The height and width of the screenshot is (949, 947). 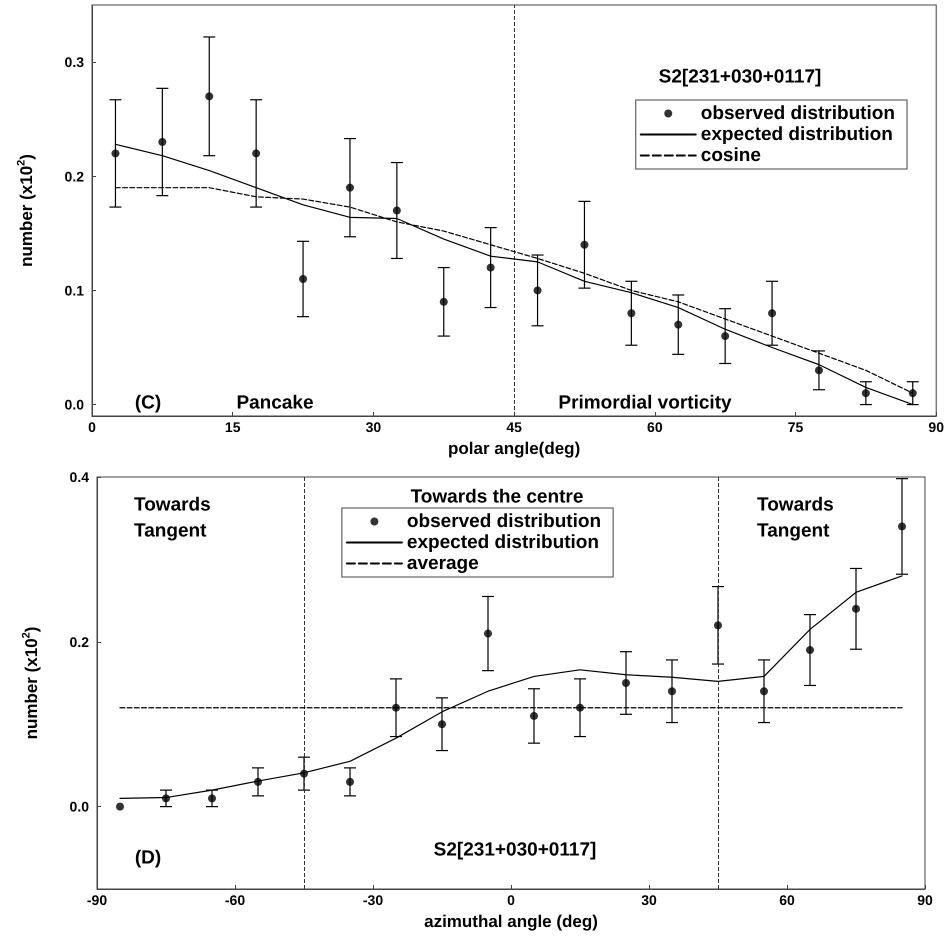 What do you see at coordinates (511, 921) in the screenshot?
I see `x-axis-title: azimuthal angle (deg)` at bounding box center [511, 921].